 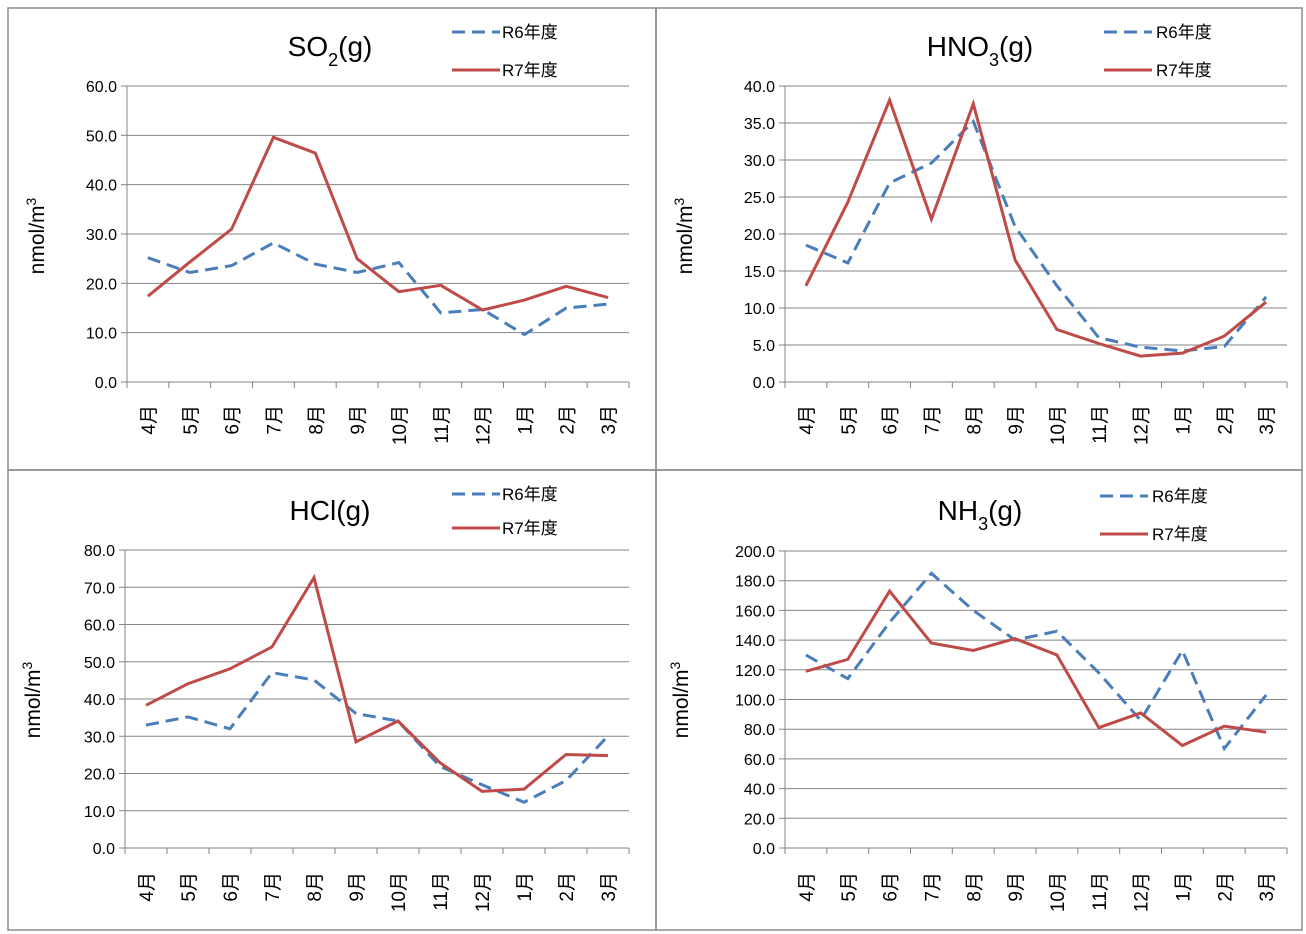 What do you see at coordinates (755, 671) in the screenshot?
I see `y-tick-label: 120.0` at bounding box center [755, 671].